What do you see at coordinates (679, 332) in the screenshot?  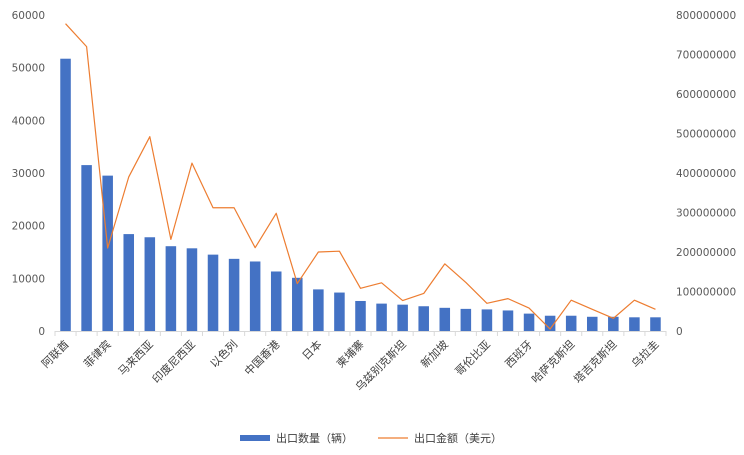 I see `right-axis-tick-label: 0` at bounding box center [679, 332].